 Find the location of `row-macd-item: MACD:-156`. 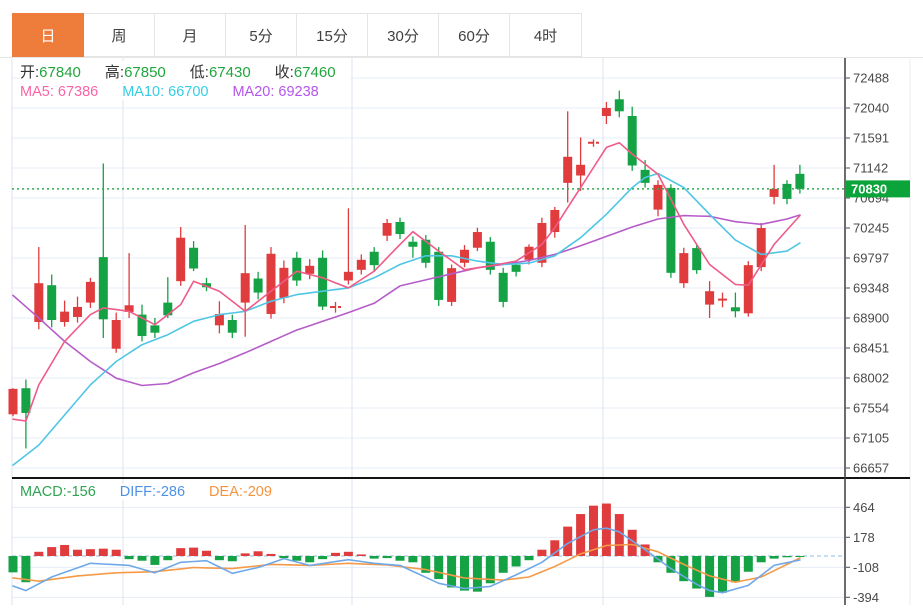

row-macd-item: MACD:-156 is located at coordinates (58, 492).